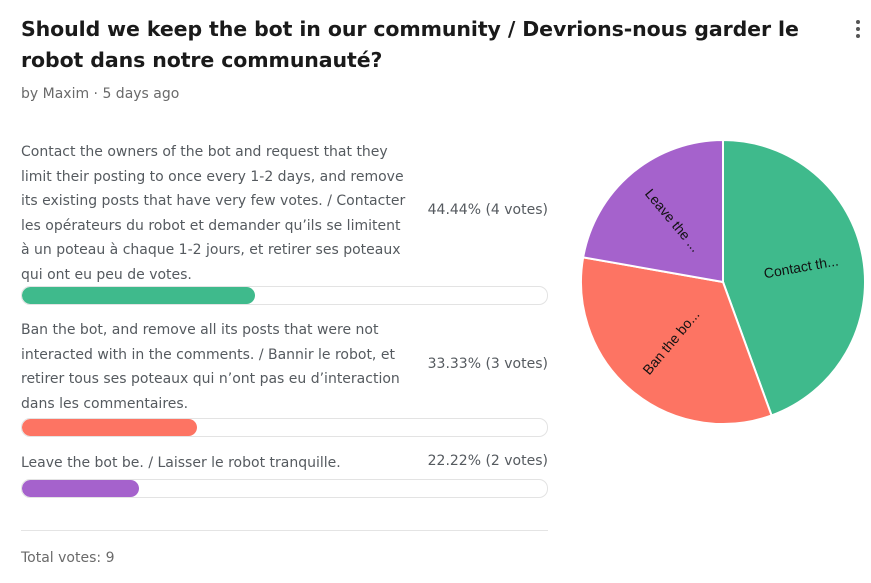  I want to click on option-result: 22.22% (2 votes), so click(487, 461).